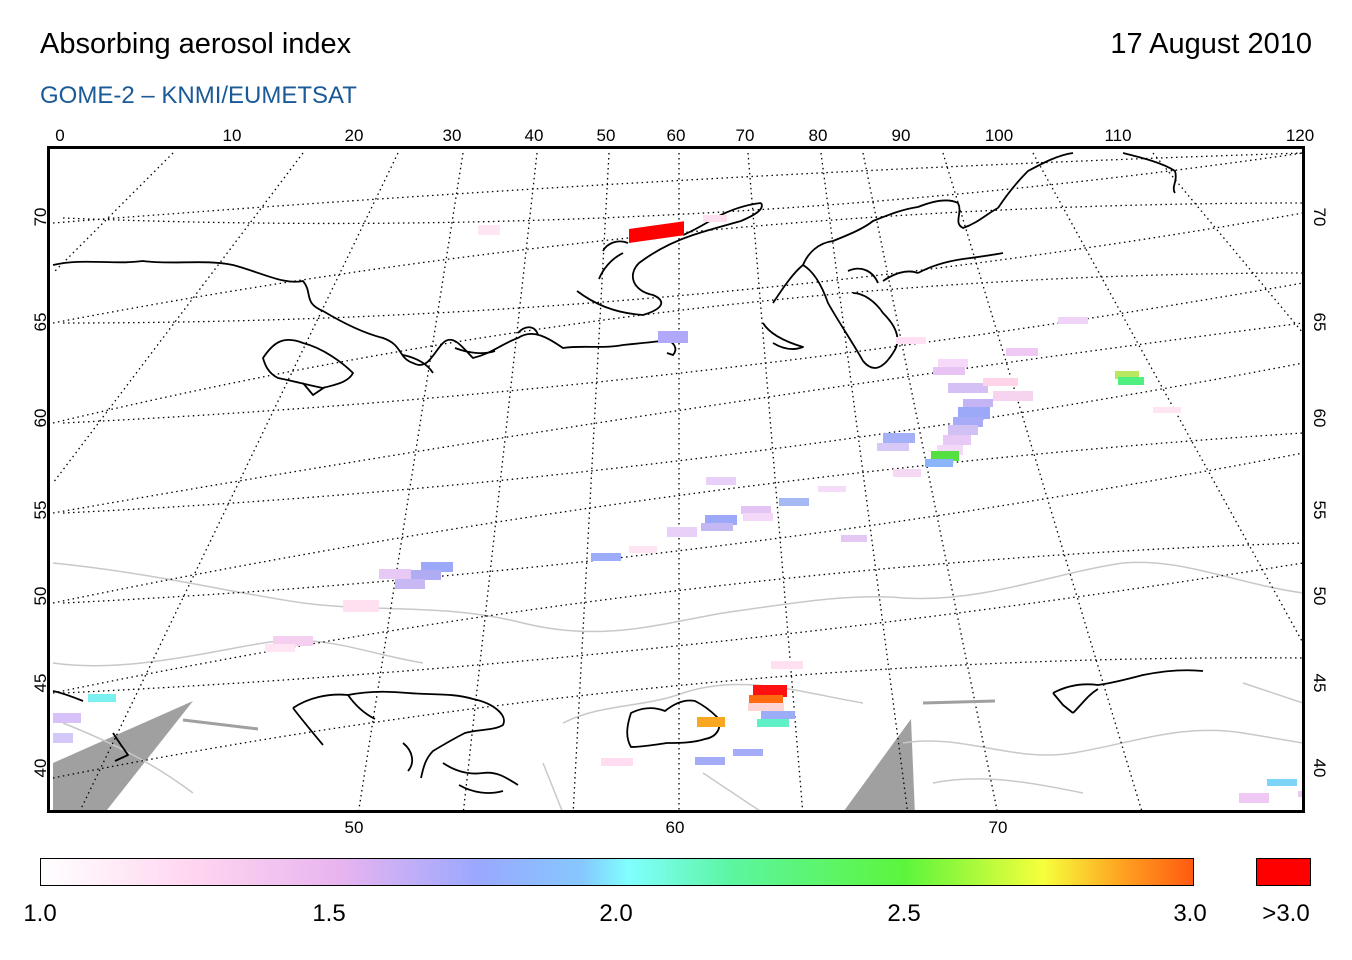 Image resolution: width=1352 pixels, height=960 pixels. I want to click on lat-label-right: 60, so click(1319, 418).